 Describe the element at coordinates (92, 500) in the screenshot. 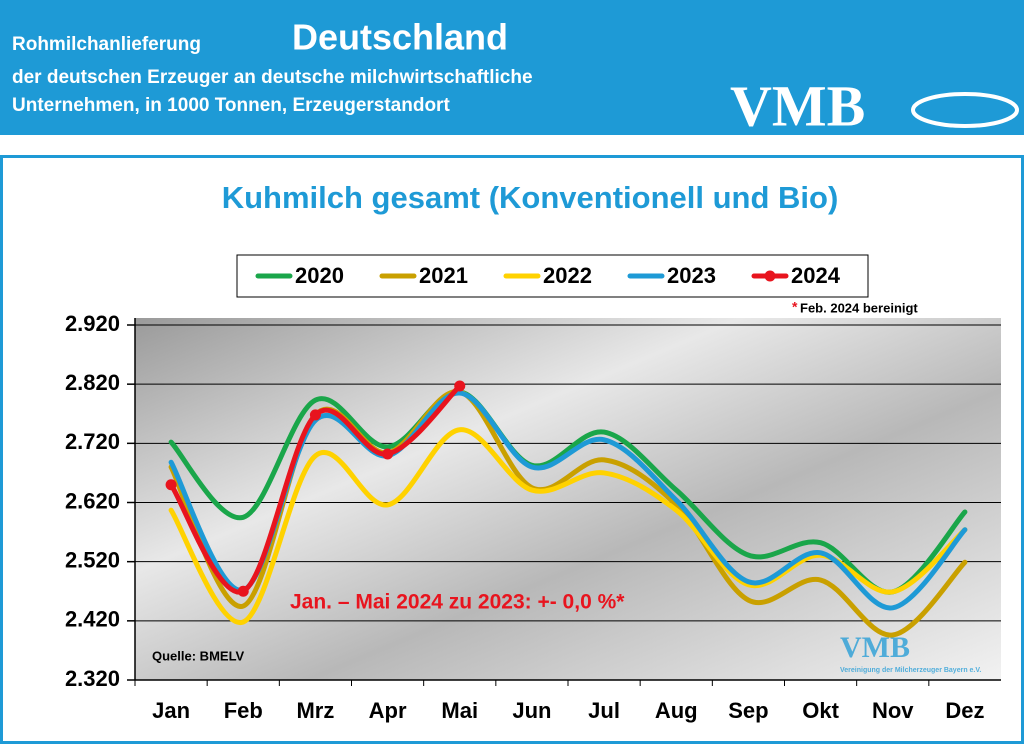

I see `y-tick-label: 2.620` at that location.